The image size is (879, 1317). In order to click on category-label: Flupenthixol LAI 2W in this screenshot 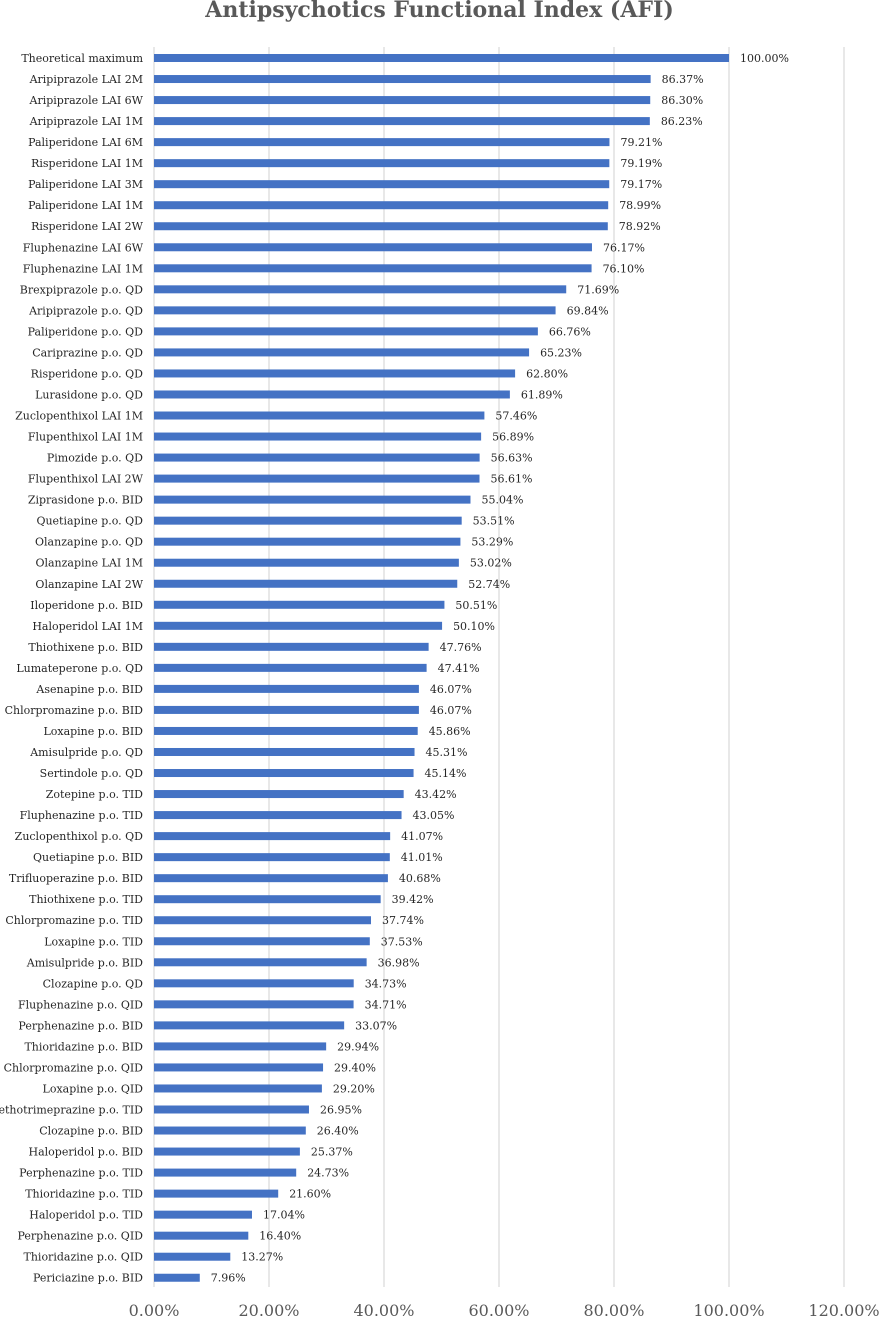, I will do `click(86, 479)`.